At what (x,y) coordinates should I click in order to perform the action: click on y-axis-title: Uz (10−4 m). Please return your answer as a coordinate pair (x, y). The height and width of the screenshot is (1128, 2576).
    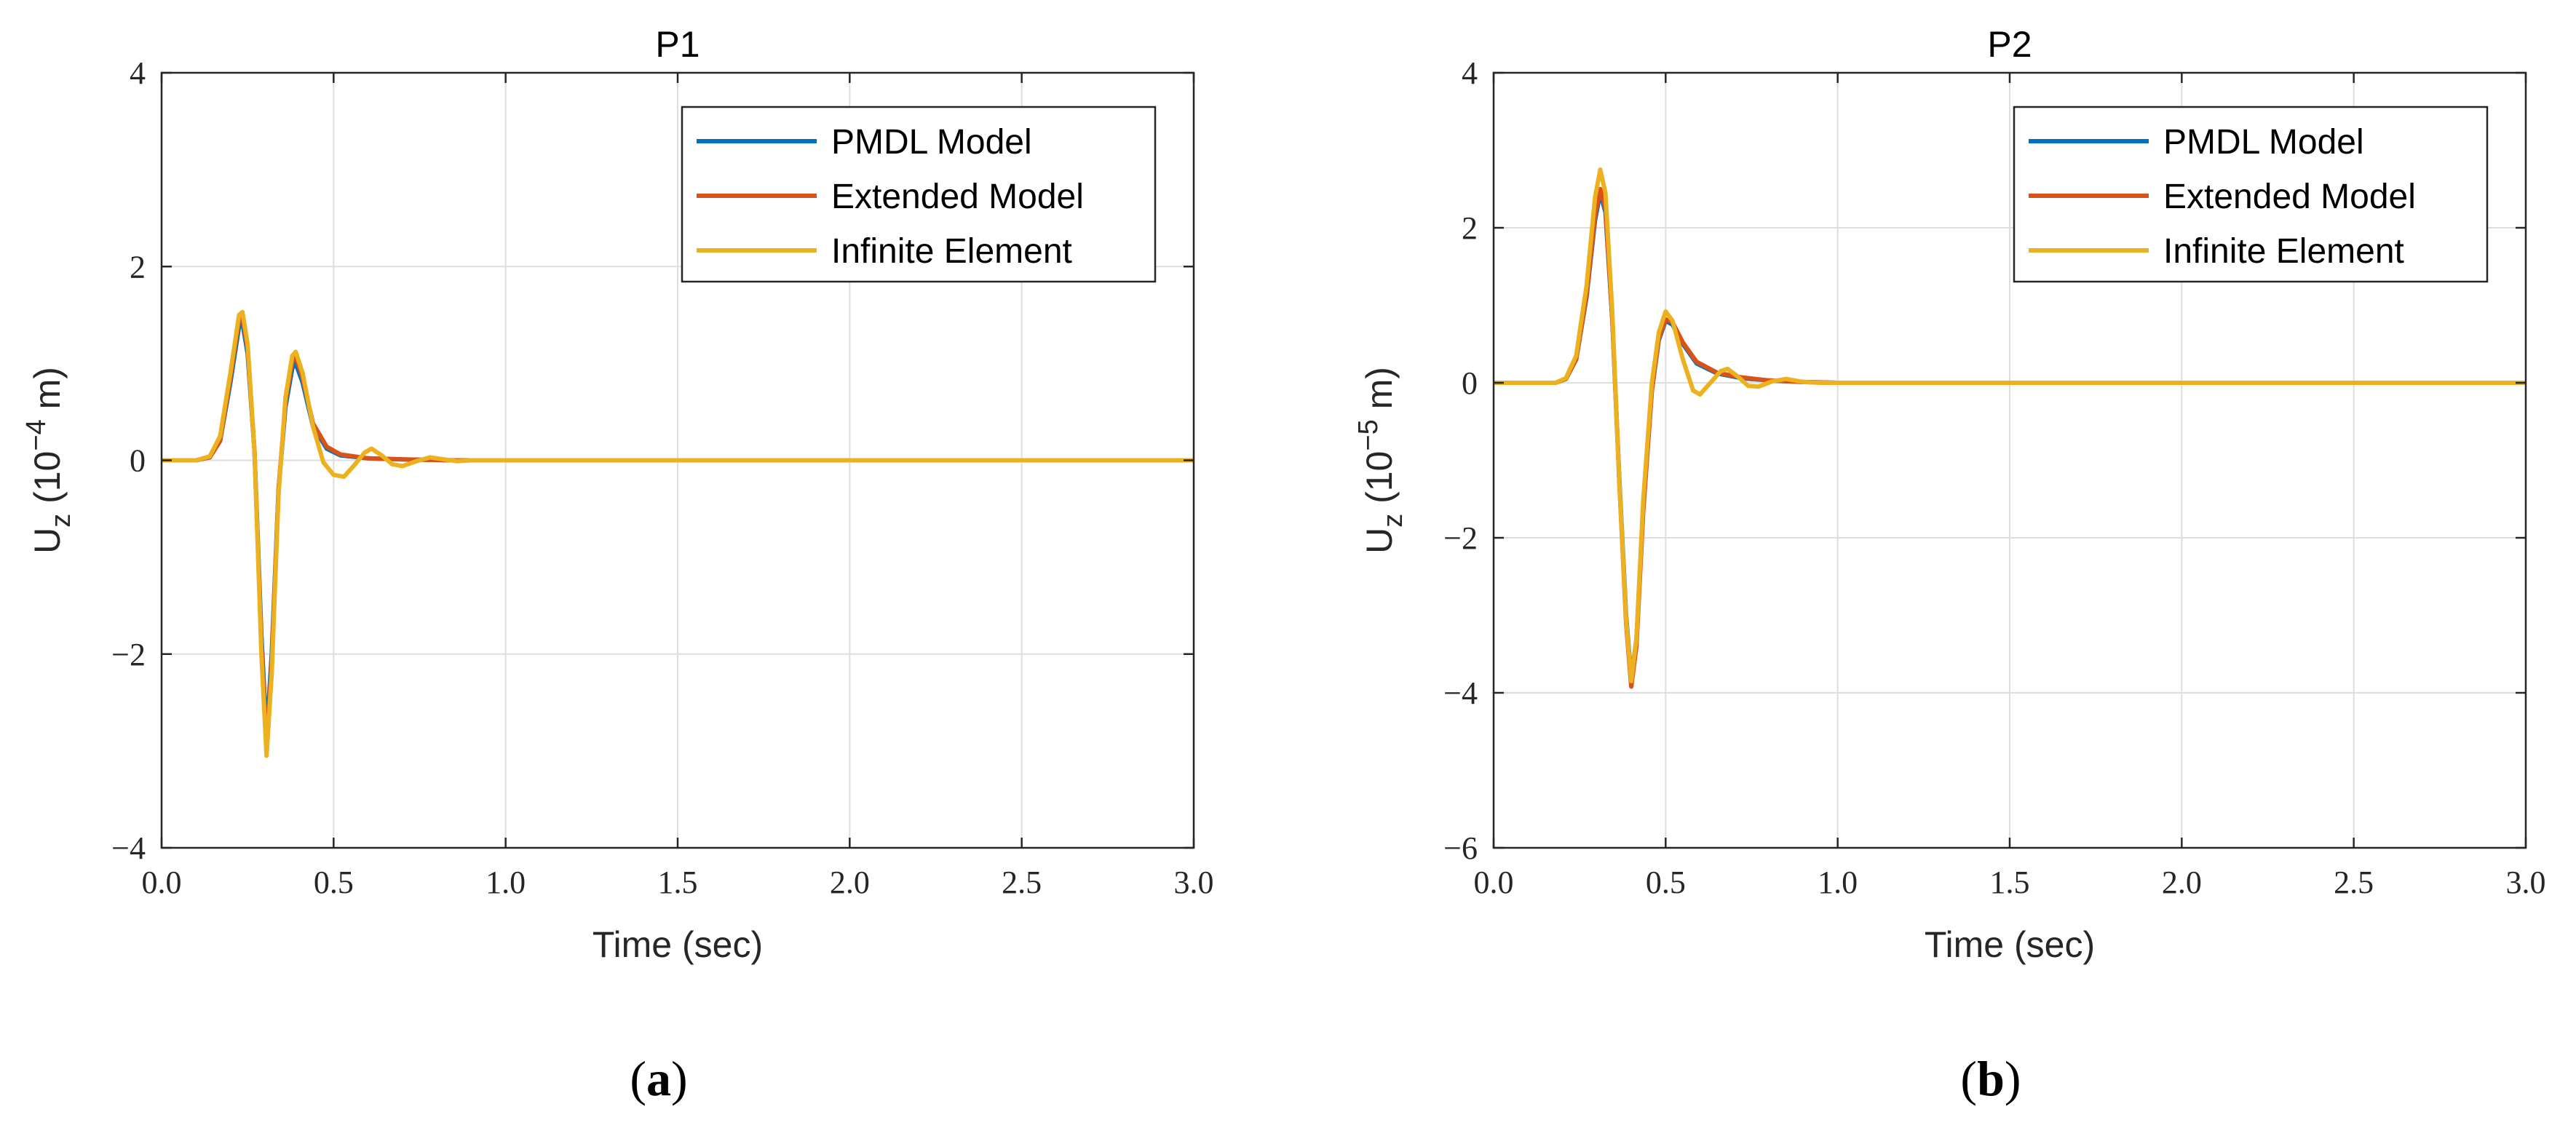
    Looking at the image, I should click on (48, 460).